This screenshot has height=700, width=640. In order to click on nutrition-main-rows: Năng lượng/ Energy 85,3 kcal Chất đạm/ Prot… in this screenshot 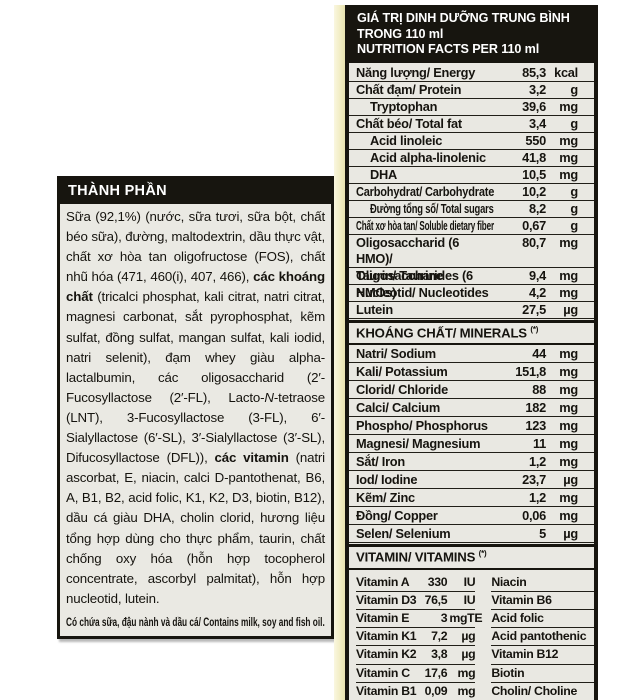, I will do `click(471, 191)`.